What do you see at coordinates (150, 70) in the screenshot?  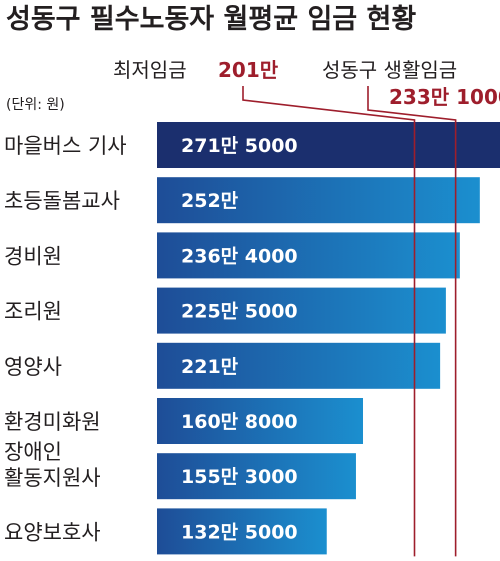 I see `ref-label-min-wage: 최저임금` at bounding box center [150, 70].